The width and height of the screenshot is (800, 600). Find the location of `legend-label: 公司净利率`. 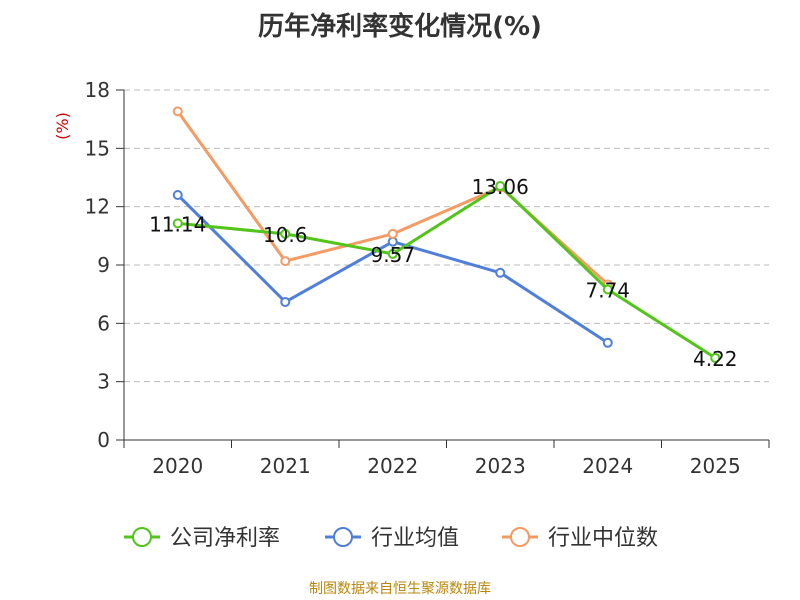

legend-label: 公司净利率 is located at coordinates (225, 538).